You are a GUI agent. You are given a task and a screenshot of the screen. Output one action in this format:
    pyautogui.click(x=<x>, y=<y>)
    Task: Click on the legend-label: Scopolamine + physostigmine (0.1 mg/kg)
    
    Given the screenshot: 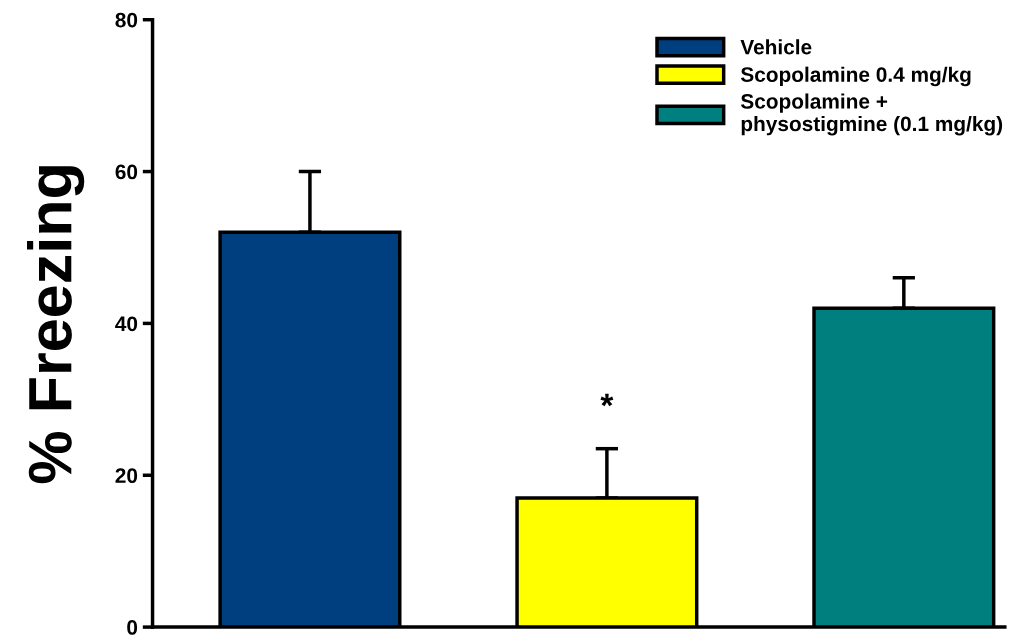 What is the action you would take?
    pyautogui.click(x=871, y=114)
    